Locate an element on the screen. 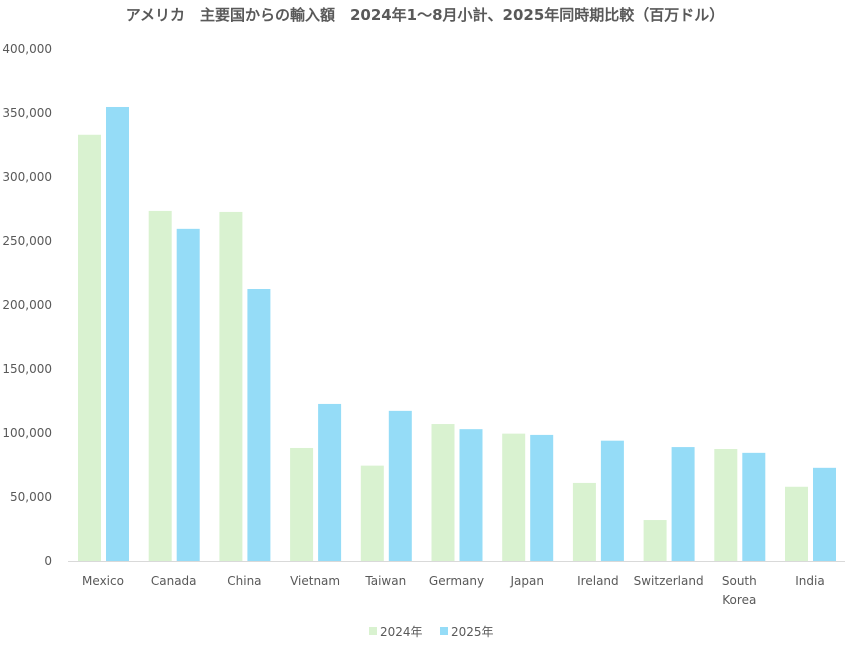 This screenshot has width=851, height=646. y-tick-label: 300,000 is located at coordinates (27, 177).